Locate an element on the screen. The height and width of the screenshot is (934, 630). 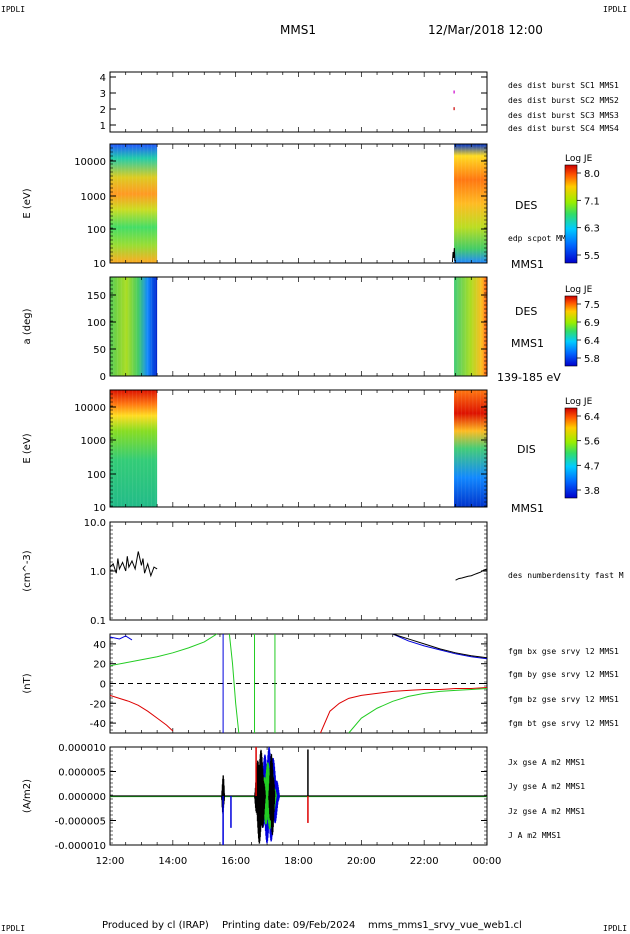
y-axis-label: (cm^-3) is located at coordinates (27, 570).